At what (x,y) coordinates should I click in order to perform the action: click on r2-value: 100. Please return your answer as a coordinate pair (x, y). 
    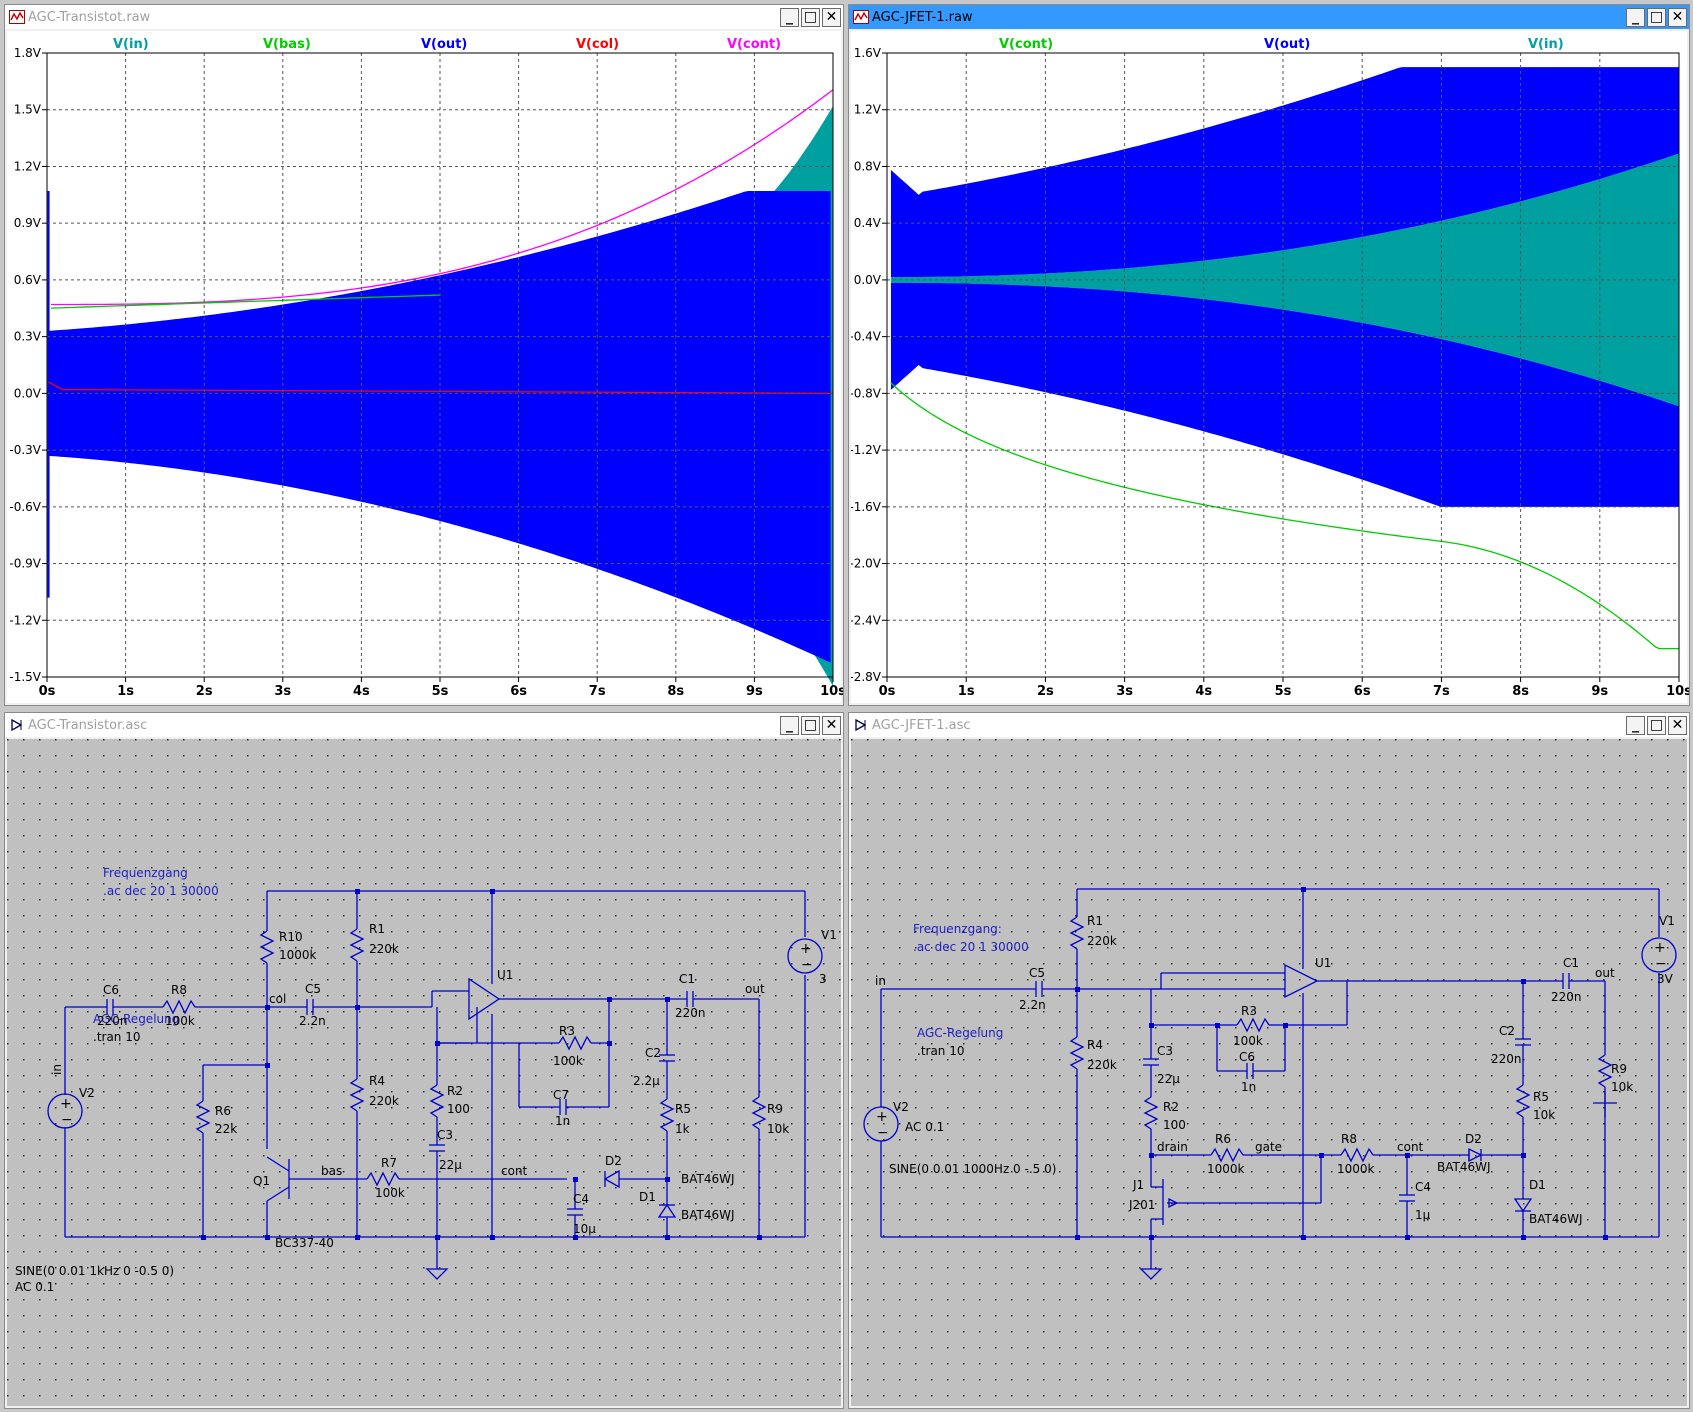
    Looking at the image, I should click on (1174, 1125).